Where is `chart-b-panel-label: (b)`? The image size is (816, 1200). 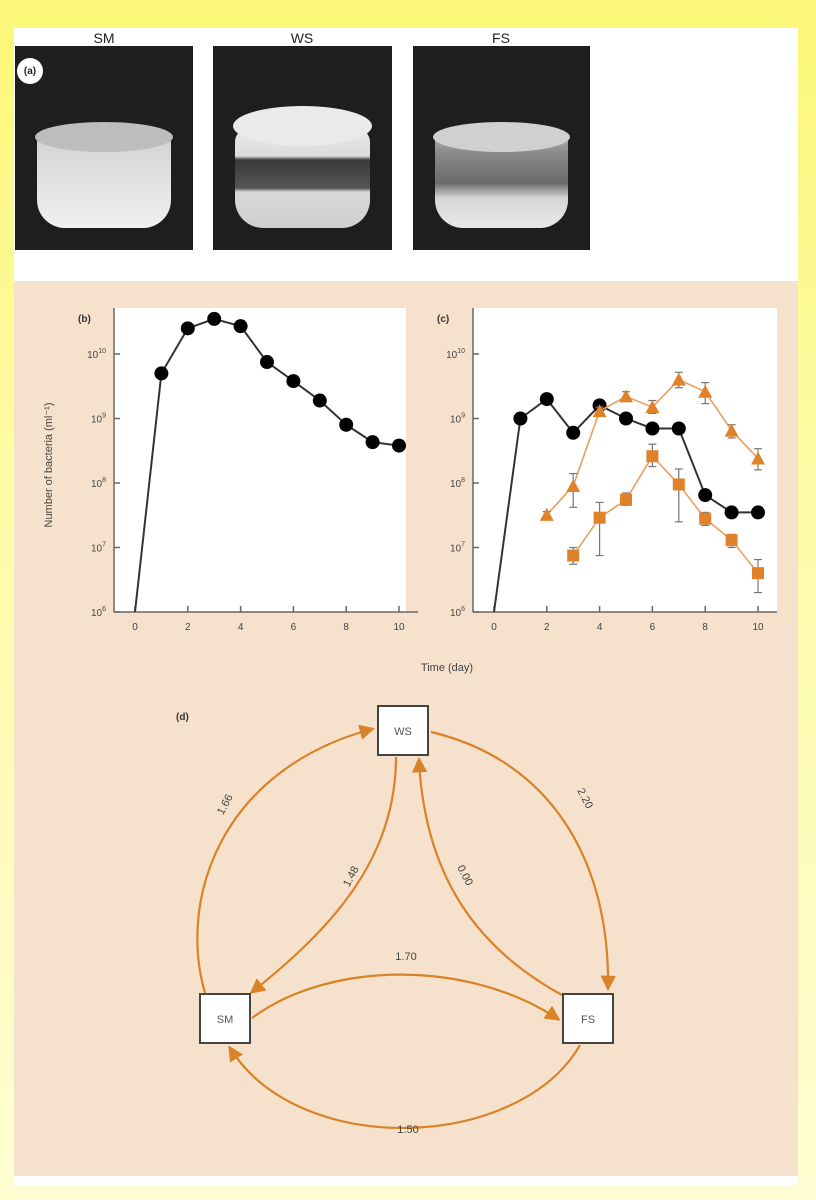
chart-b-panel-label: (b) is located at coordinates (84, 319).